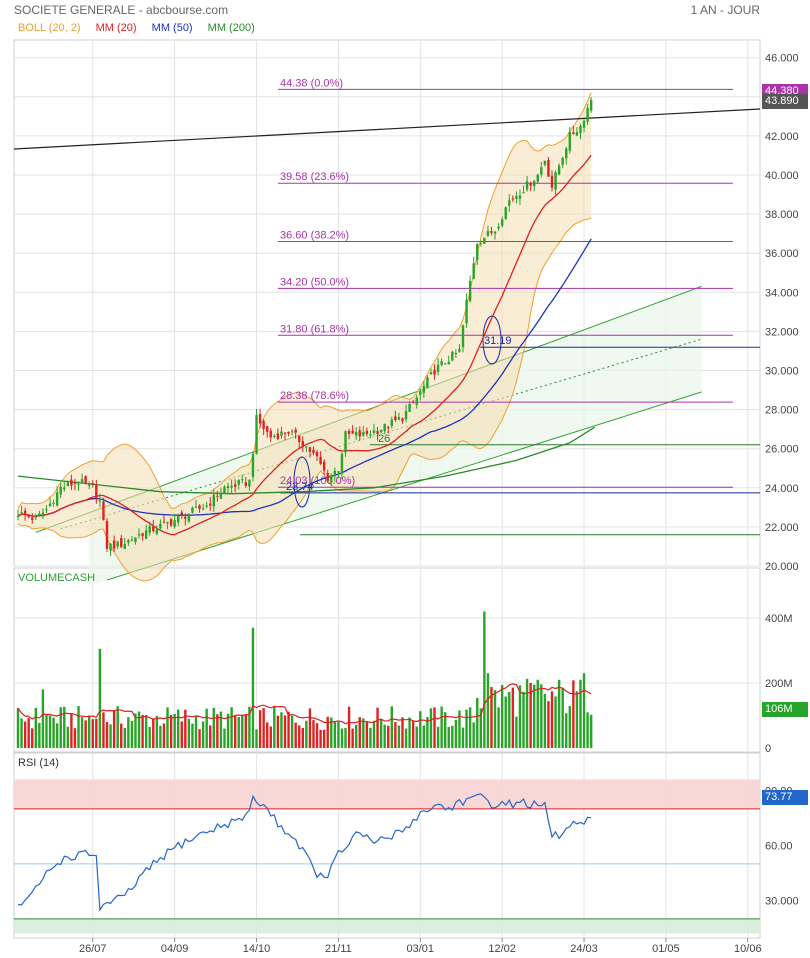 The height and width of the screenshot is (958, 810). I want to click on x-tick-label: 03/01, so click(421, 949).